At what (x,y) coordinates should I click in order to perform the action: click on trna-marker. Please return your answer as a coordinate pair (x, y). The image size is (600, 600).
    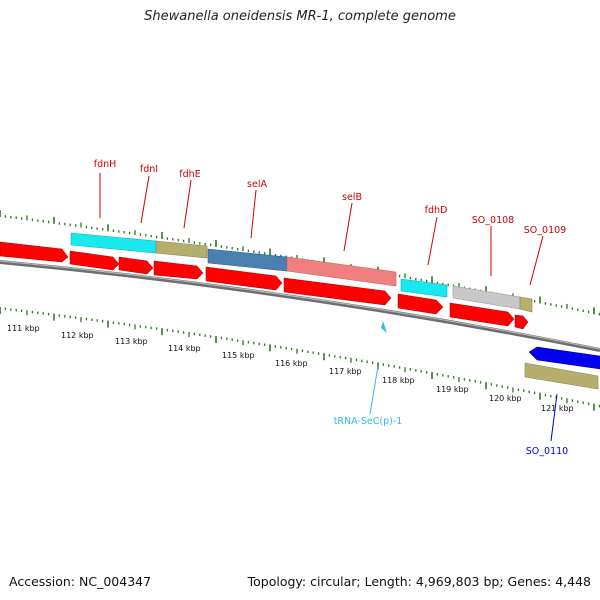
    Looking at the image, I should click on (384, 327).